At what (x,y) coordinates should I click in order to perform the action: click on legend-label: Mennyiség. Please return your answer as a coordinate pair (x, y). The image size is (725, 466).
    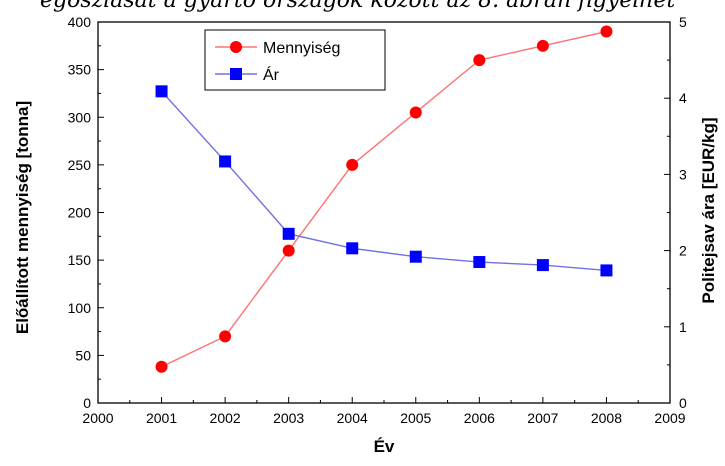
    Looking at the image, I should click on (301, 48).